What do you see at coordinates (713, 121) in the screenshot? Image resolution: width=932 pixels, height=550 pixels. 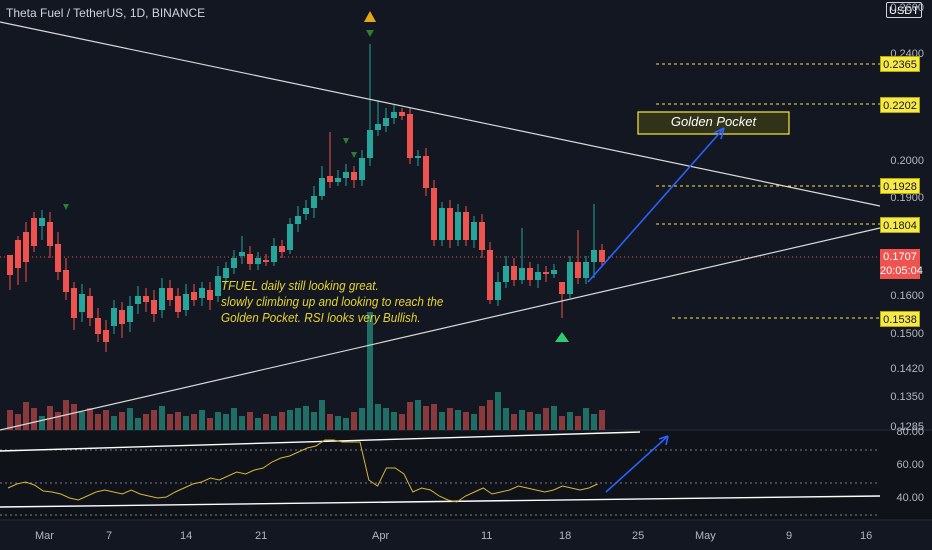 I see `golden-pocket-label: Golden Pocket` at bounding box center [713, 121].